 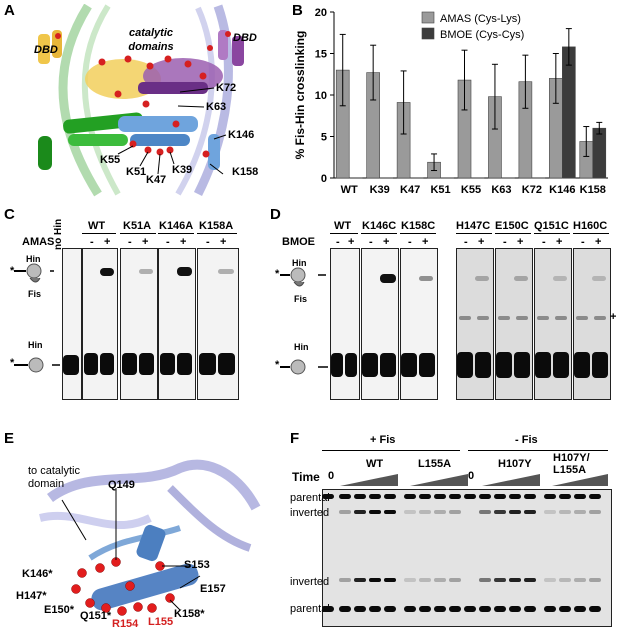 I want to click on y-tick-label: 0, so click(x=324, y=179).